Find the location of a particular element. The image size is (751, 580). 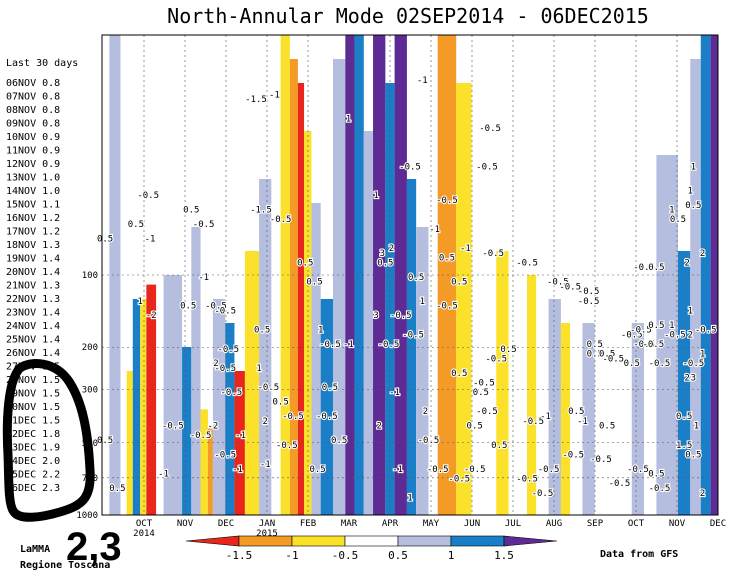

side-panel-row: 22NOV 1.3 is located at coordinates (33, 299).